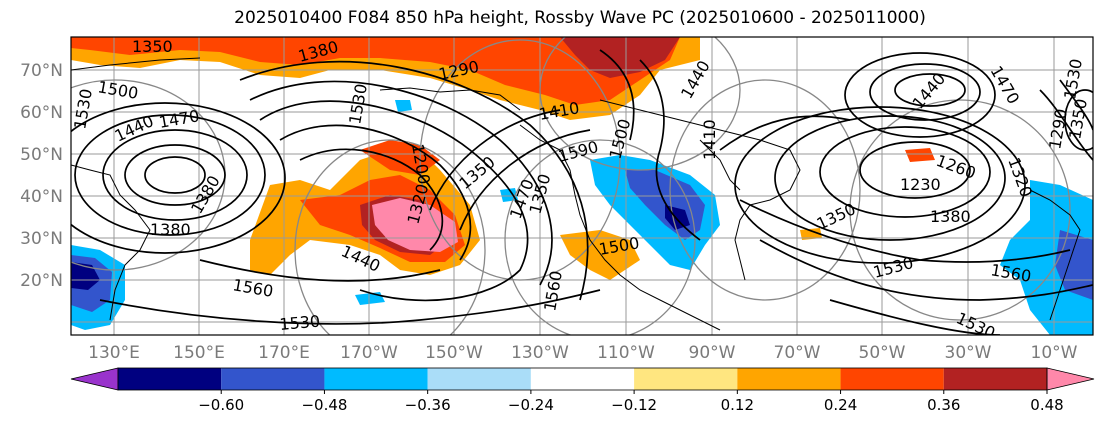 The width and height of the screenshot is (1105, 433). I want to click on colorbar-tick-label: −0.48, so click(324, 405).